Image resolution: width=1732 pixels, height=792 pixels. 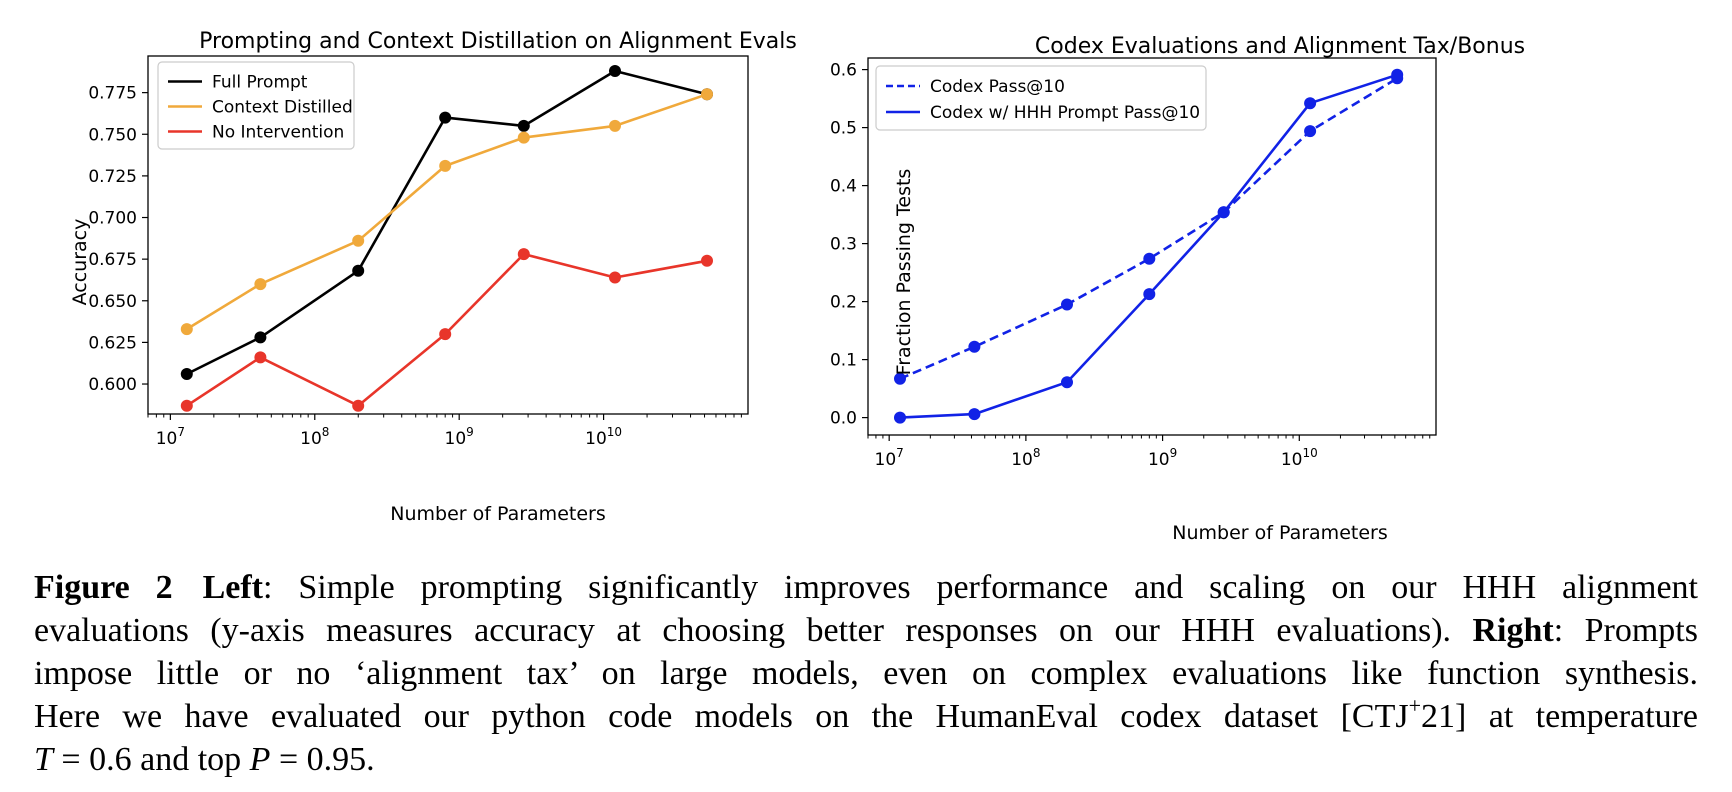 What do you see at coordinates (43, 759) in the screenshot?
I see `caption-t-var: T` at bounding box center [43, 759].